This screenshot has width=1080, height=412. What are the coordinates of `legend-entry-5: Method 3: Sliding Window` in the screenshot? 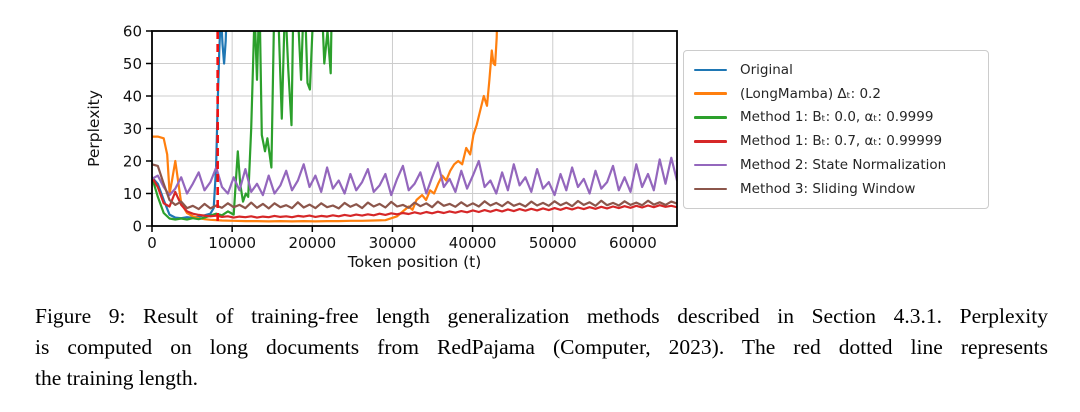 It's located at (836, 189).